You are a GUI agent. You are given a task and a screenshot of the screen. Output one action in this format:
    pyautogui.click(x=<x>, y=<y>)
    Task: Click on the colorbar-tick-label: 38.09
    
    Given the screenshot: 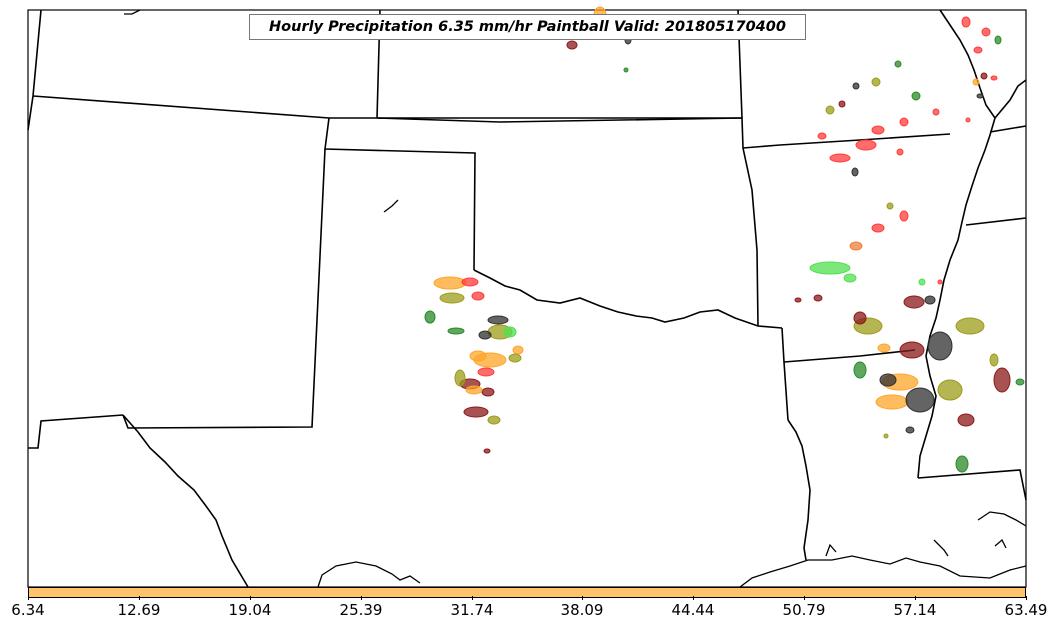 What is the action you would take?
    pyautogui.click(x=582, y=610)
    